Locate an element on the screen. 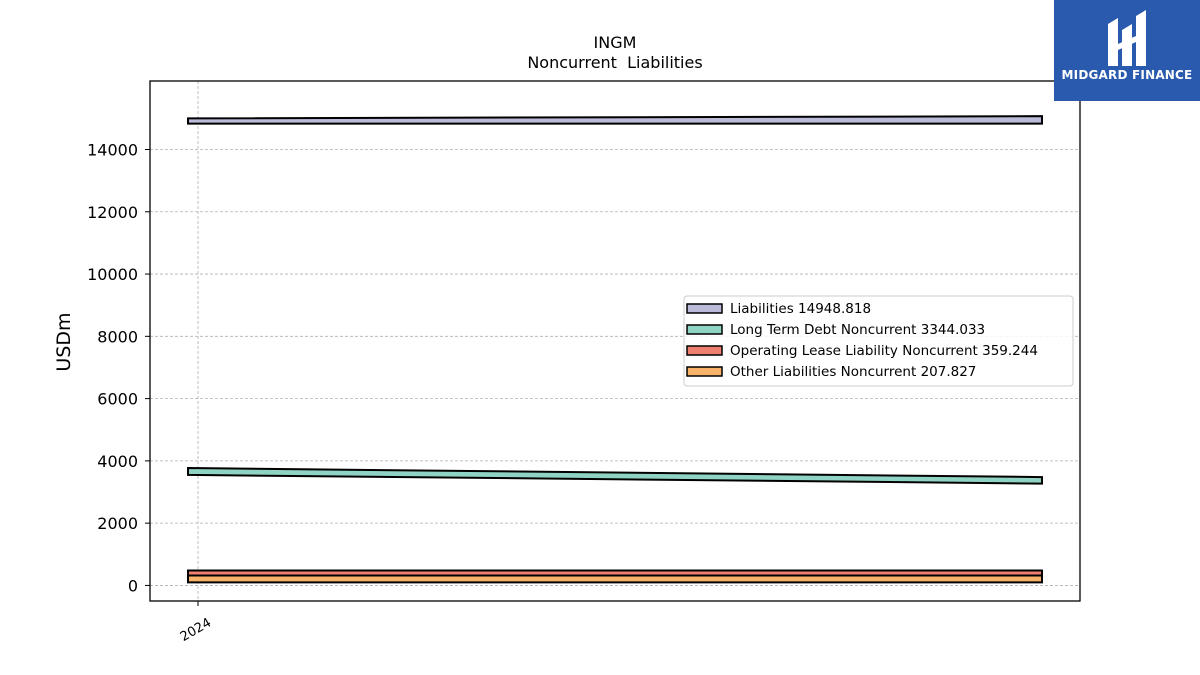 The width and height of the screenshot is (1200, 675). x-tick-label: 2024 is located at coordinates (196, 630).